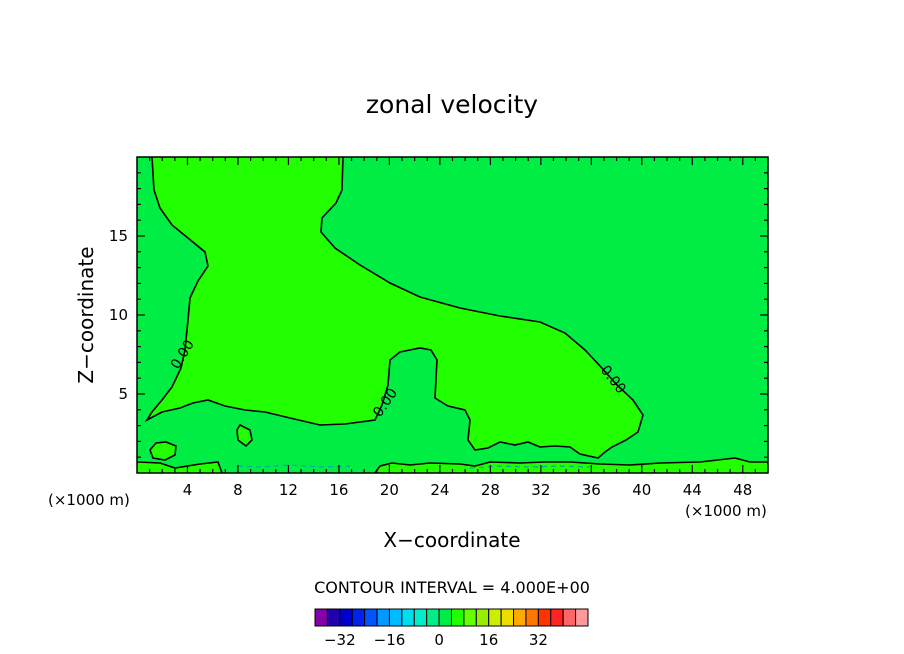 The width and height of the screenshot is (904, 654). I want to click on x-tick-label: 24, so click(439, 490).